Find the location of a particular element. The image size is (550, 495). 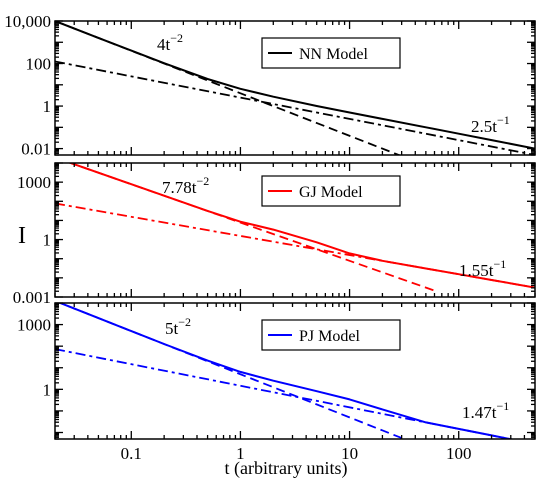

x-tick-label: 10 is located at coordinates (349, 453).